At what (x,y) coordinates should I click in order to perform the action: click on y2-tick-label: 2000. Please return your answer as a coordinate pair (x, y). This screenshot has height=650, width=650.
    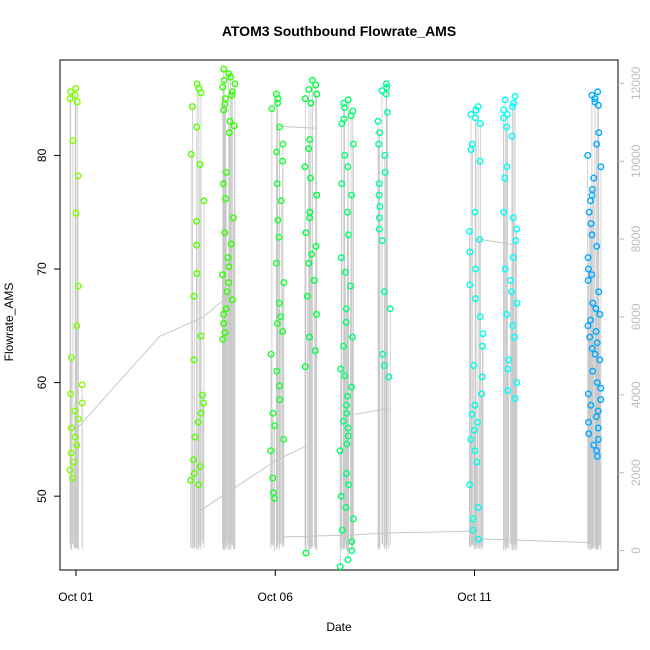
    Looking at the image, I should click on (636, 472).